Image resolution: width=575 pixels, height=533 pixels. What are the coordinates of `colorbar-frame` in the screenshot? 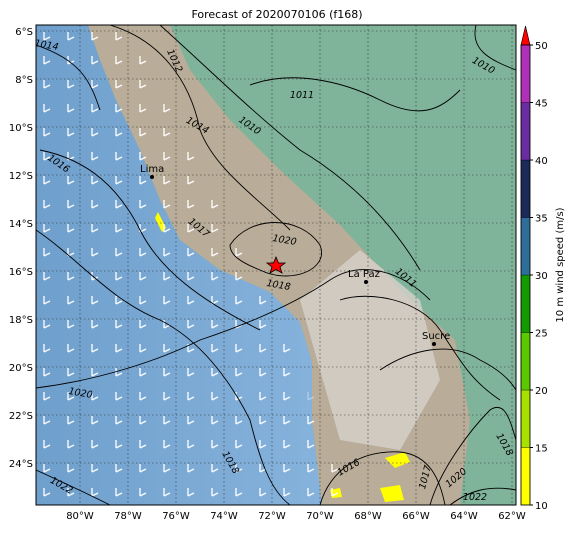 It's located at (525, 275).